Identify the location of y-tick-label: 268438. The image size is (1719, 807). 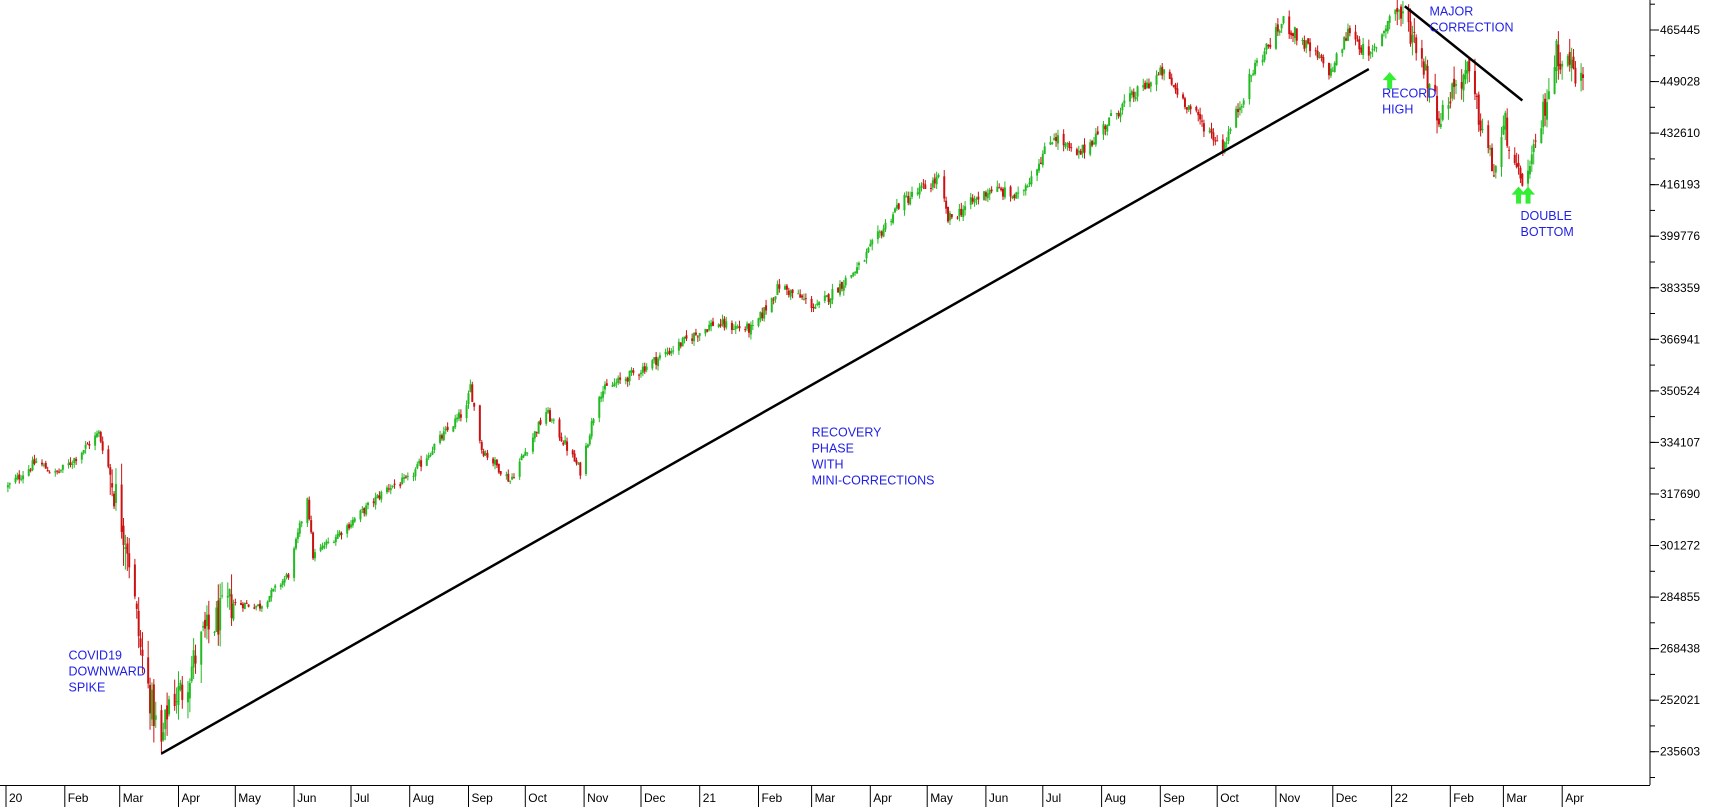
(1680, 649).